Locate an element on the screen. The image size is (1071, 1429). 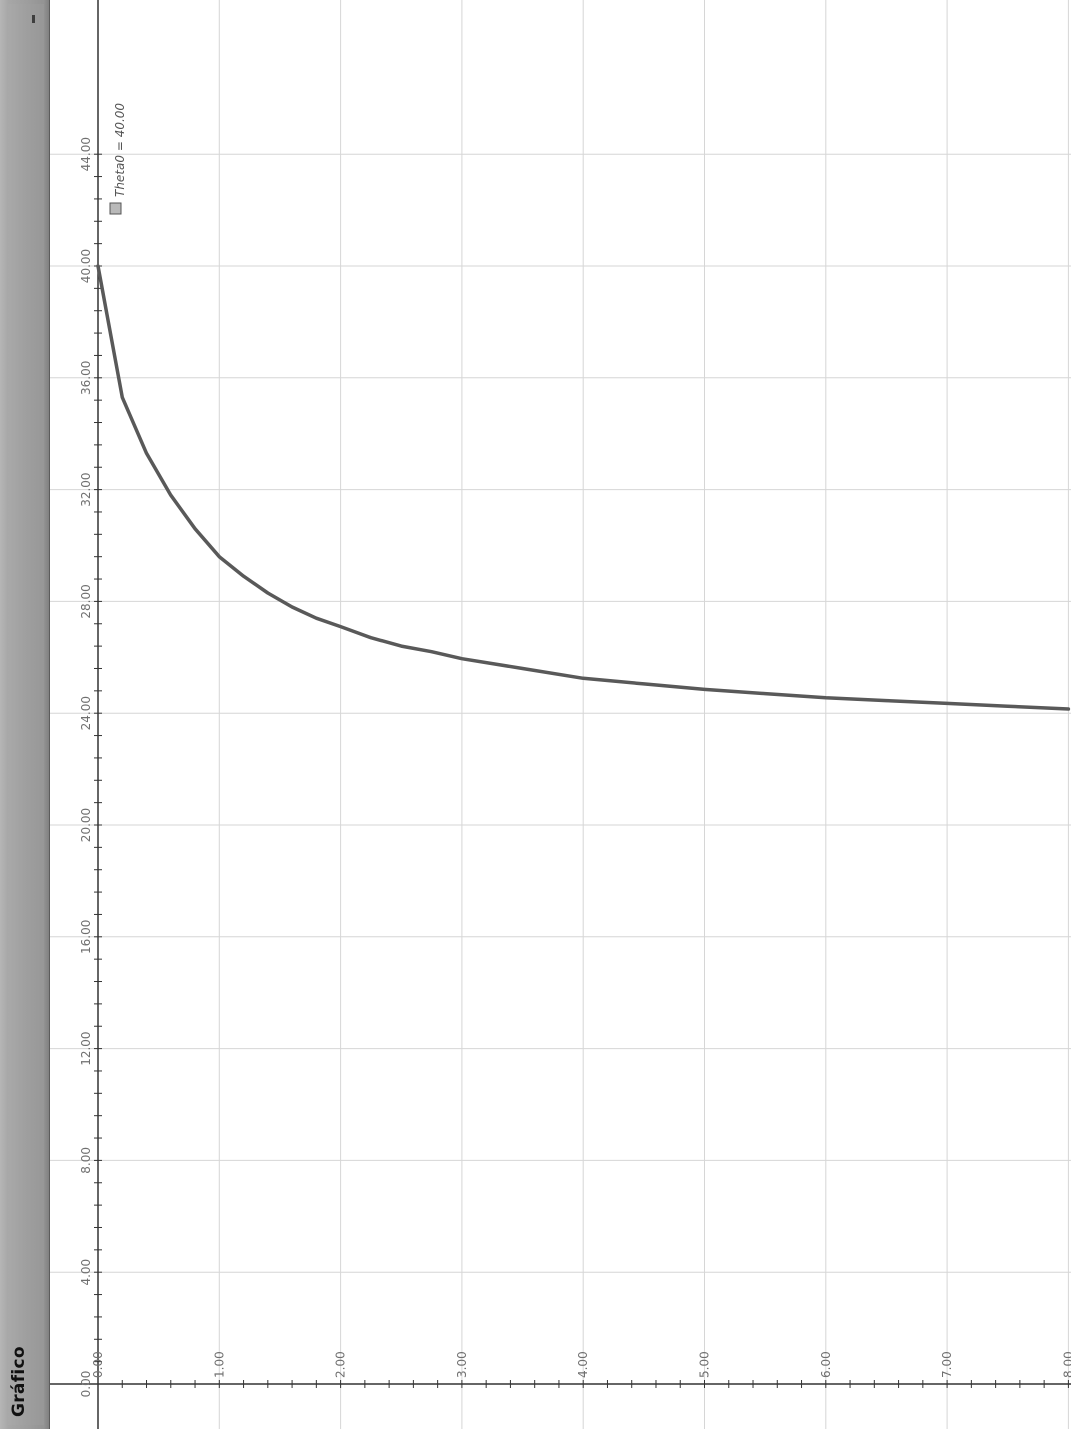
x-tick-label: 0.00 is located at coordinates (98, 1364).